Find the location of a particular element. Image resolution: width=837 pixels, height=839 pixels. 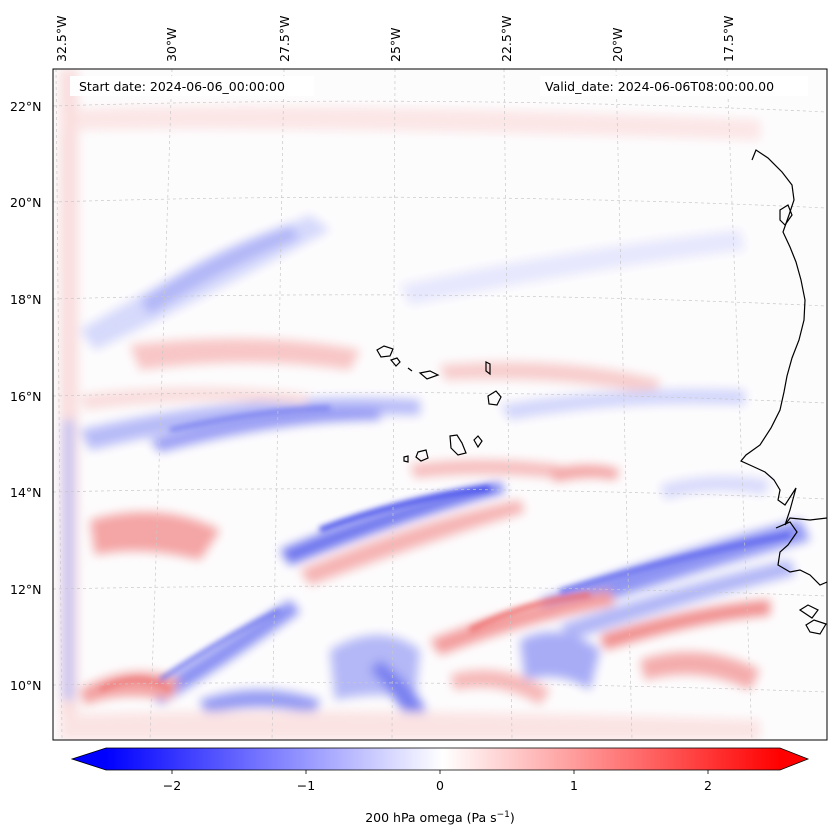

lon-label: 25°W is located at coordinates (395, 44).